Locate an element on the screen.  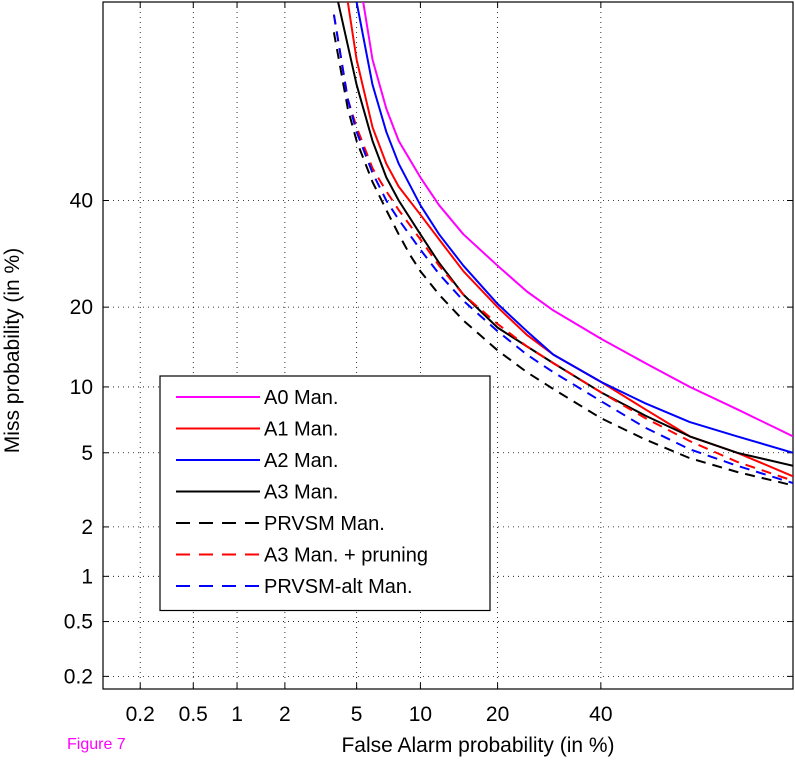
x-tick-label: 0.2 is located at coordinates (140, 714).